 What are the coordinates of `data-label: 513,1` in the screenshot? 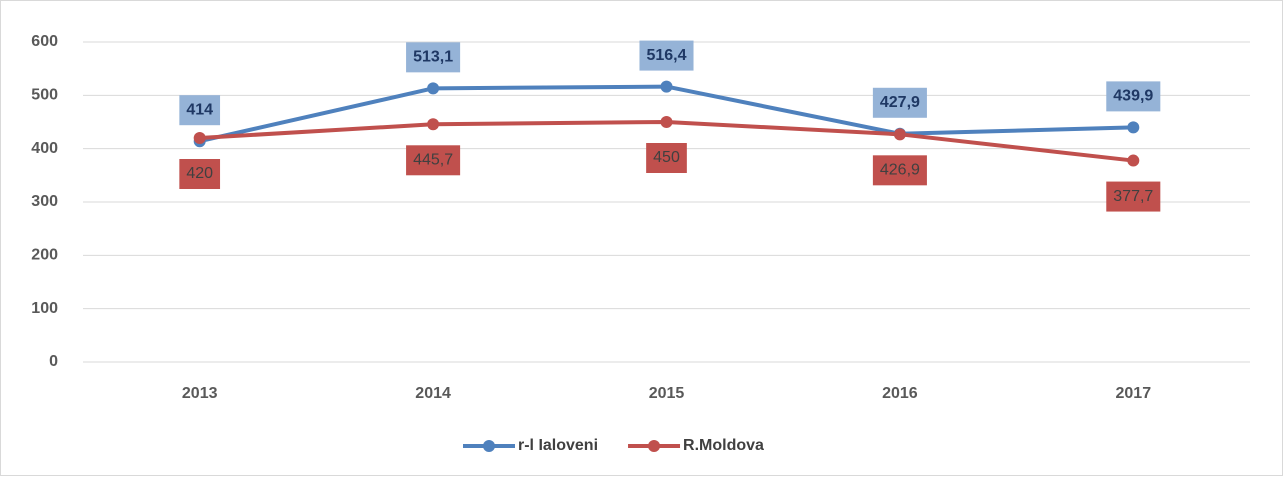 It's located at (433, 57).